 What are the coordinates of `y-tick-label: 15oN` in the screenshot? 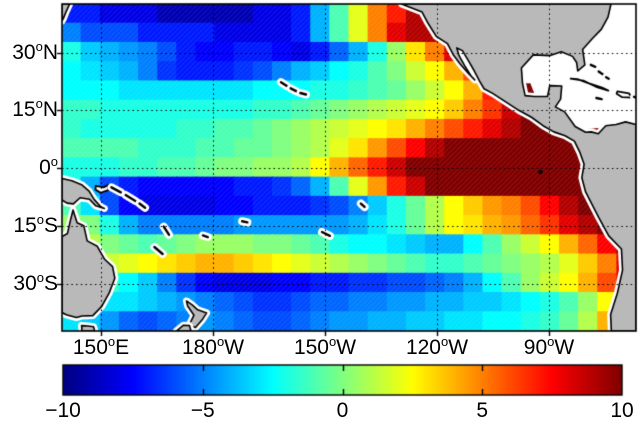 It's located at (35, 109).